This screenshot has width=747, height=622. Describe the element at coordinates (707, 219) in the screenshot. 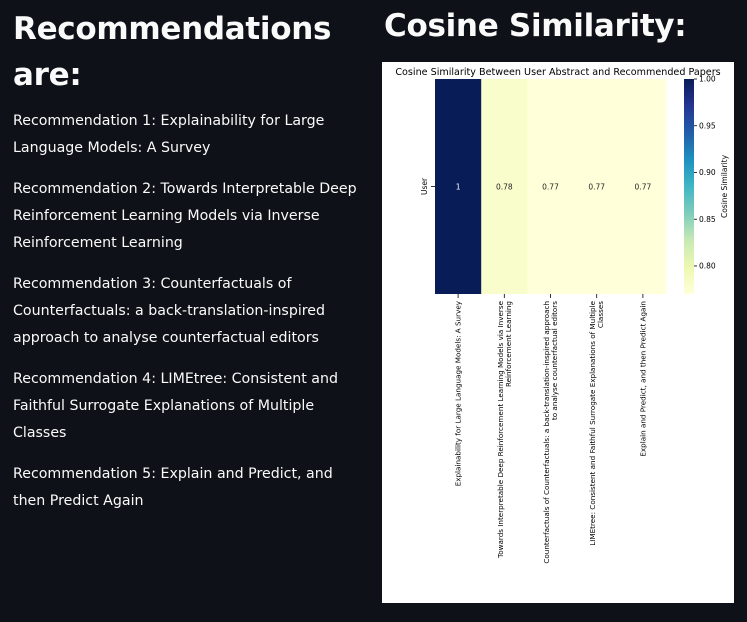

I see `colorbar-tick-label: 0.85` at that location.